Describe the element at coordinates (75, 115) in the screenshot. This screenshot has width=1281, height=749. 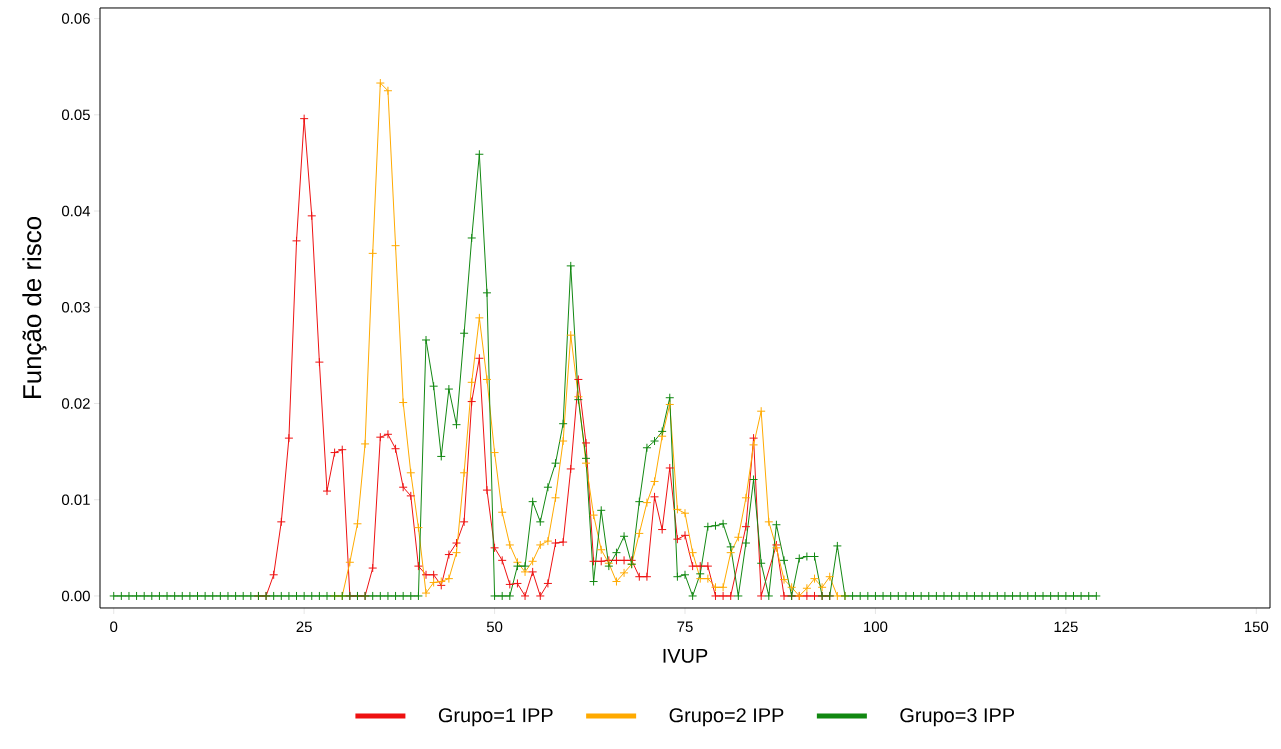
I see `y-tick-label: 0.05` at that location.